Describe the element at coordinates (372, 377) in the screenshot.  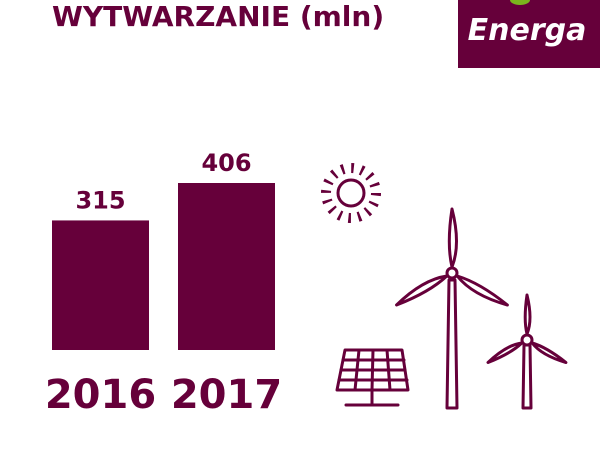
I see `solar-panel-icon` at that location.